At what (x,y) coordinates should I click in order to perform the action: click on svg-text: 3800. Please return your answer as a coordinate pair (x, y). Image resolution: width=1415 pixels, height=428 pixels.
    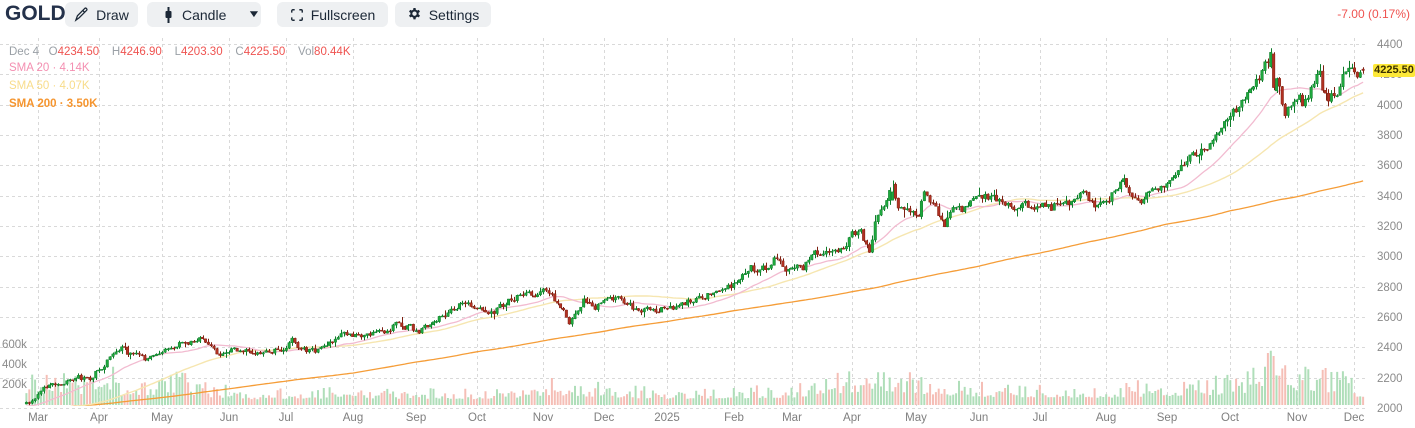
    Looking at the image, I should click on (1390, 136).